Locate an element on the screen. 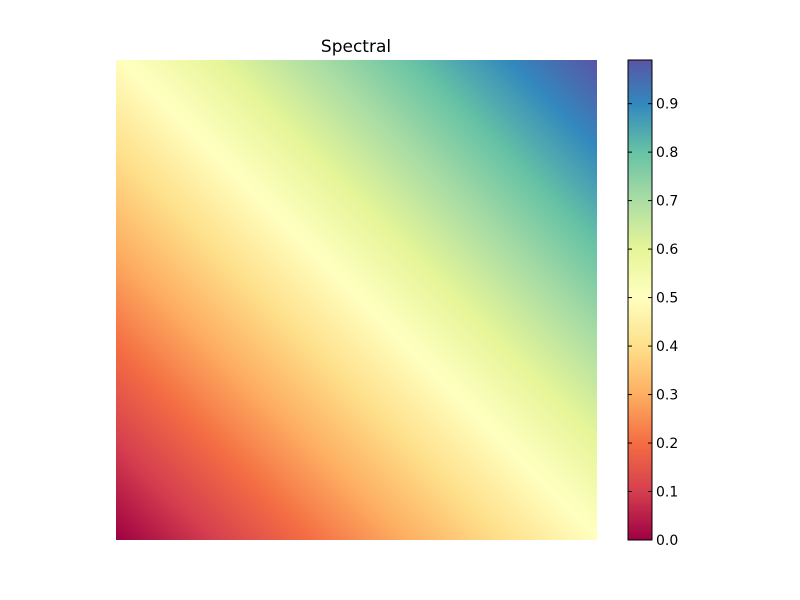 The width and height of the screenshot is (800, 600). colorbar-tick-label: 0.4 is located at coordinates (667, 347).